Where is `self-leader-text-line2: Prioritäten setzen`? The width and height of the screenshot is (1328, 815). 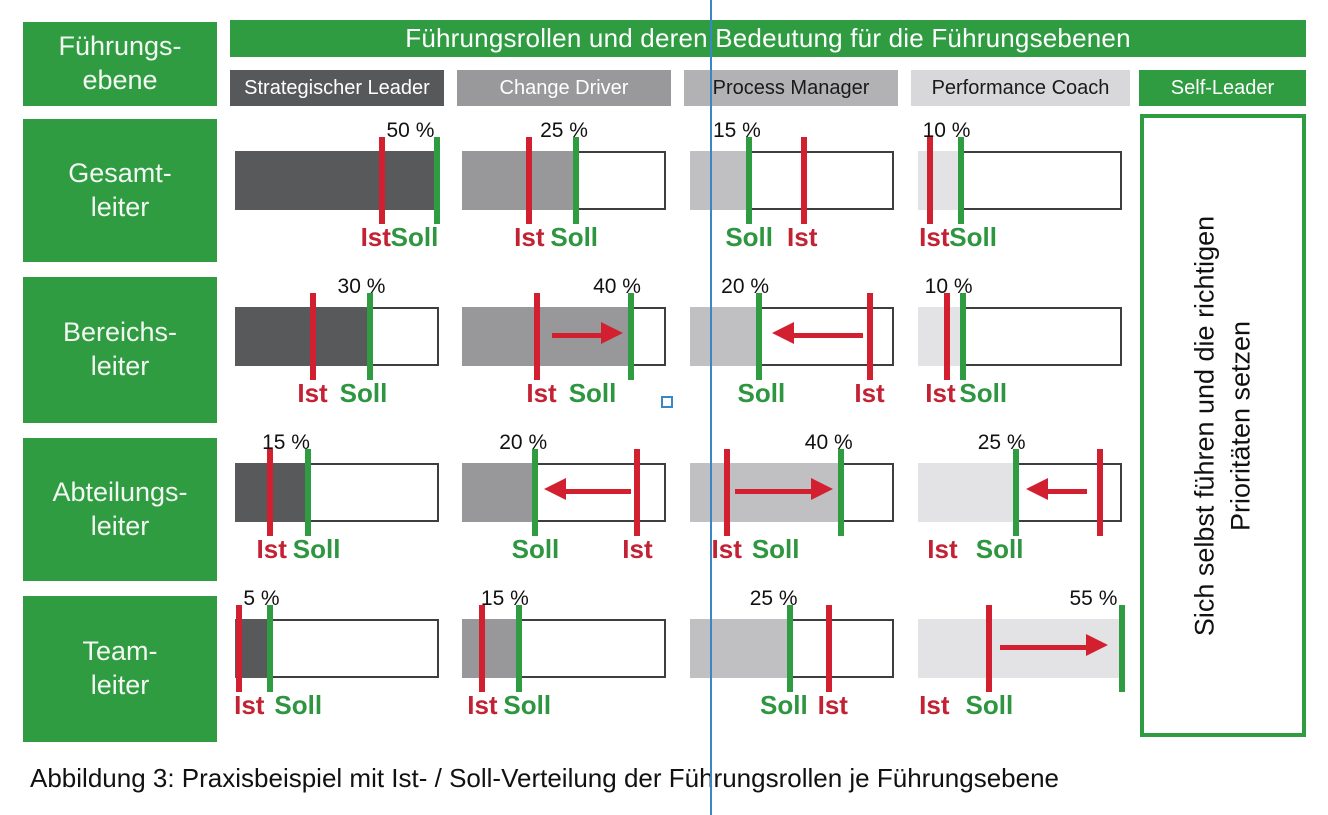
self-leader-text-line2: Prioritäten setzen is located at coordinates (1241, 425).